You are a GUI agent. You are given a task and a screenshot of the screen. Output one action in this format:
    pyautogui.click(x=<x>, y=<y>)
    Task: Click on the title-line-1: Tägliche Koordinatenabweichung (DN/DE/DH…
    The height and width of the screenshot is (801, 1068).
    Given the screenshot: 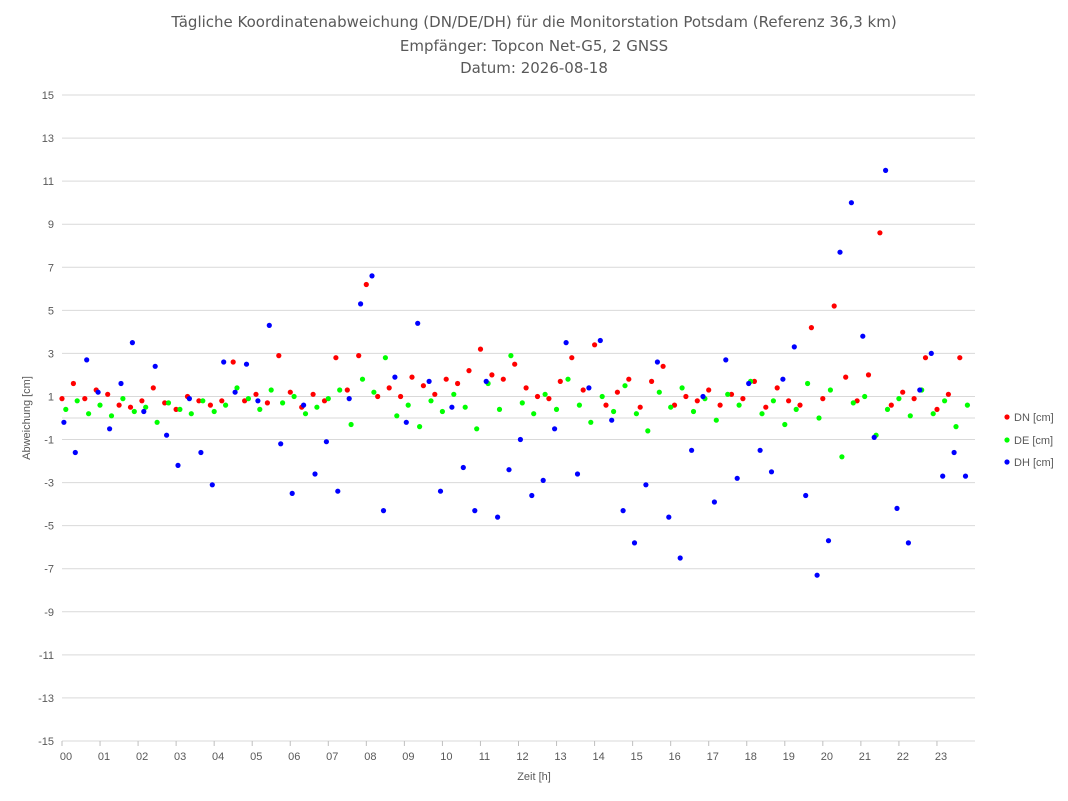 What is the action you would take?
    pyautogui.click(x=533, y=22)
    